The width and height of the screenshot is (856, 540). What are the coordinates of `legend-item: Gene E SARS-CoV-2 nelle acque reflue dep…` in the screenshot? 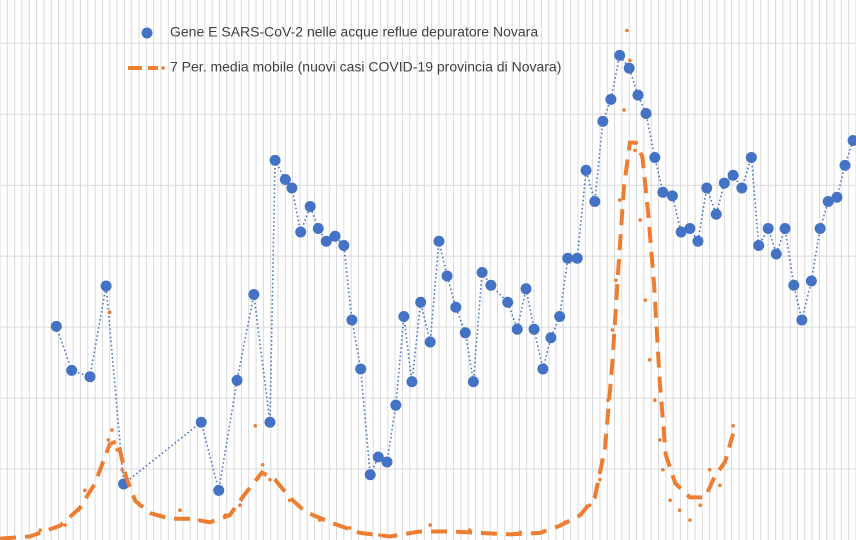 It's located at (339, 32).